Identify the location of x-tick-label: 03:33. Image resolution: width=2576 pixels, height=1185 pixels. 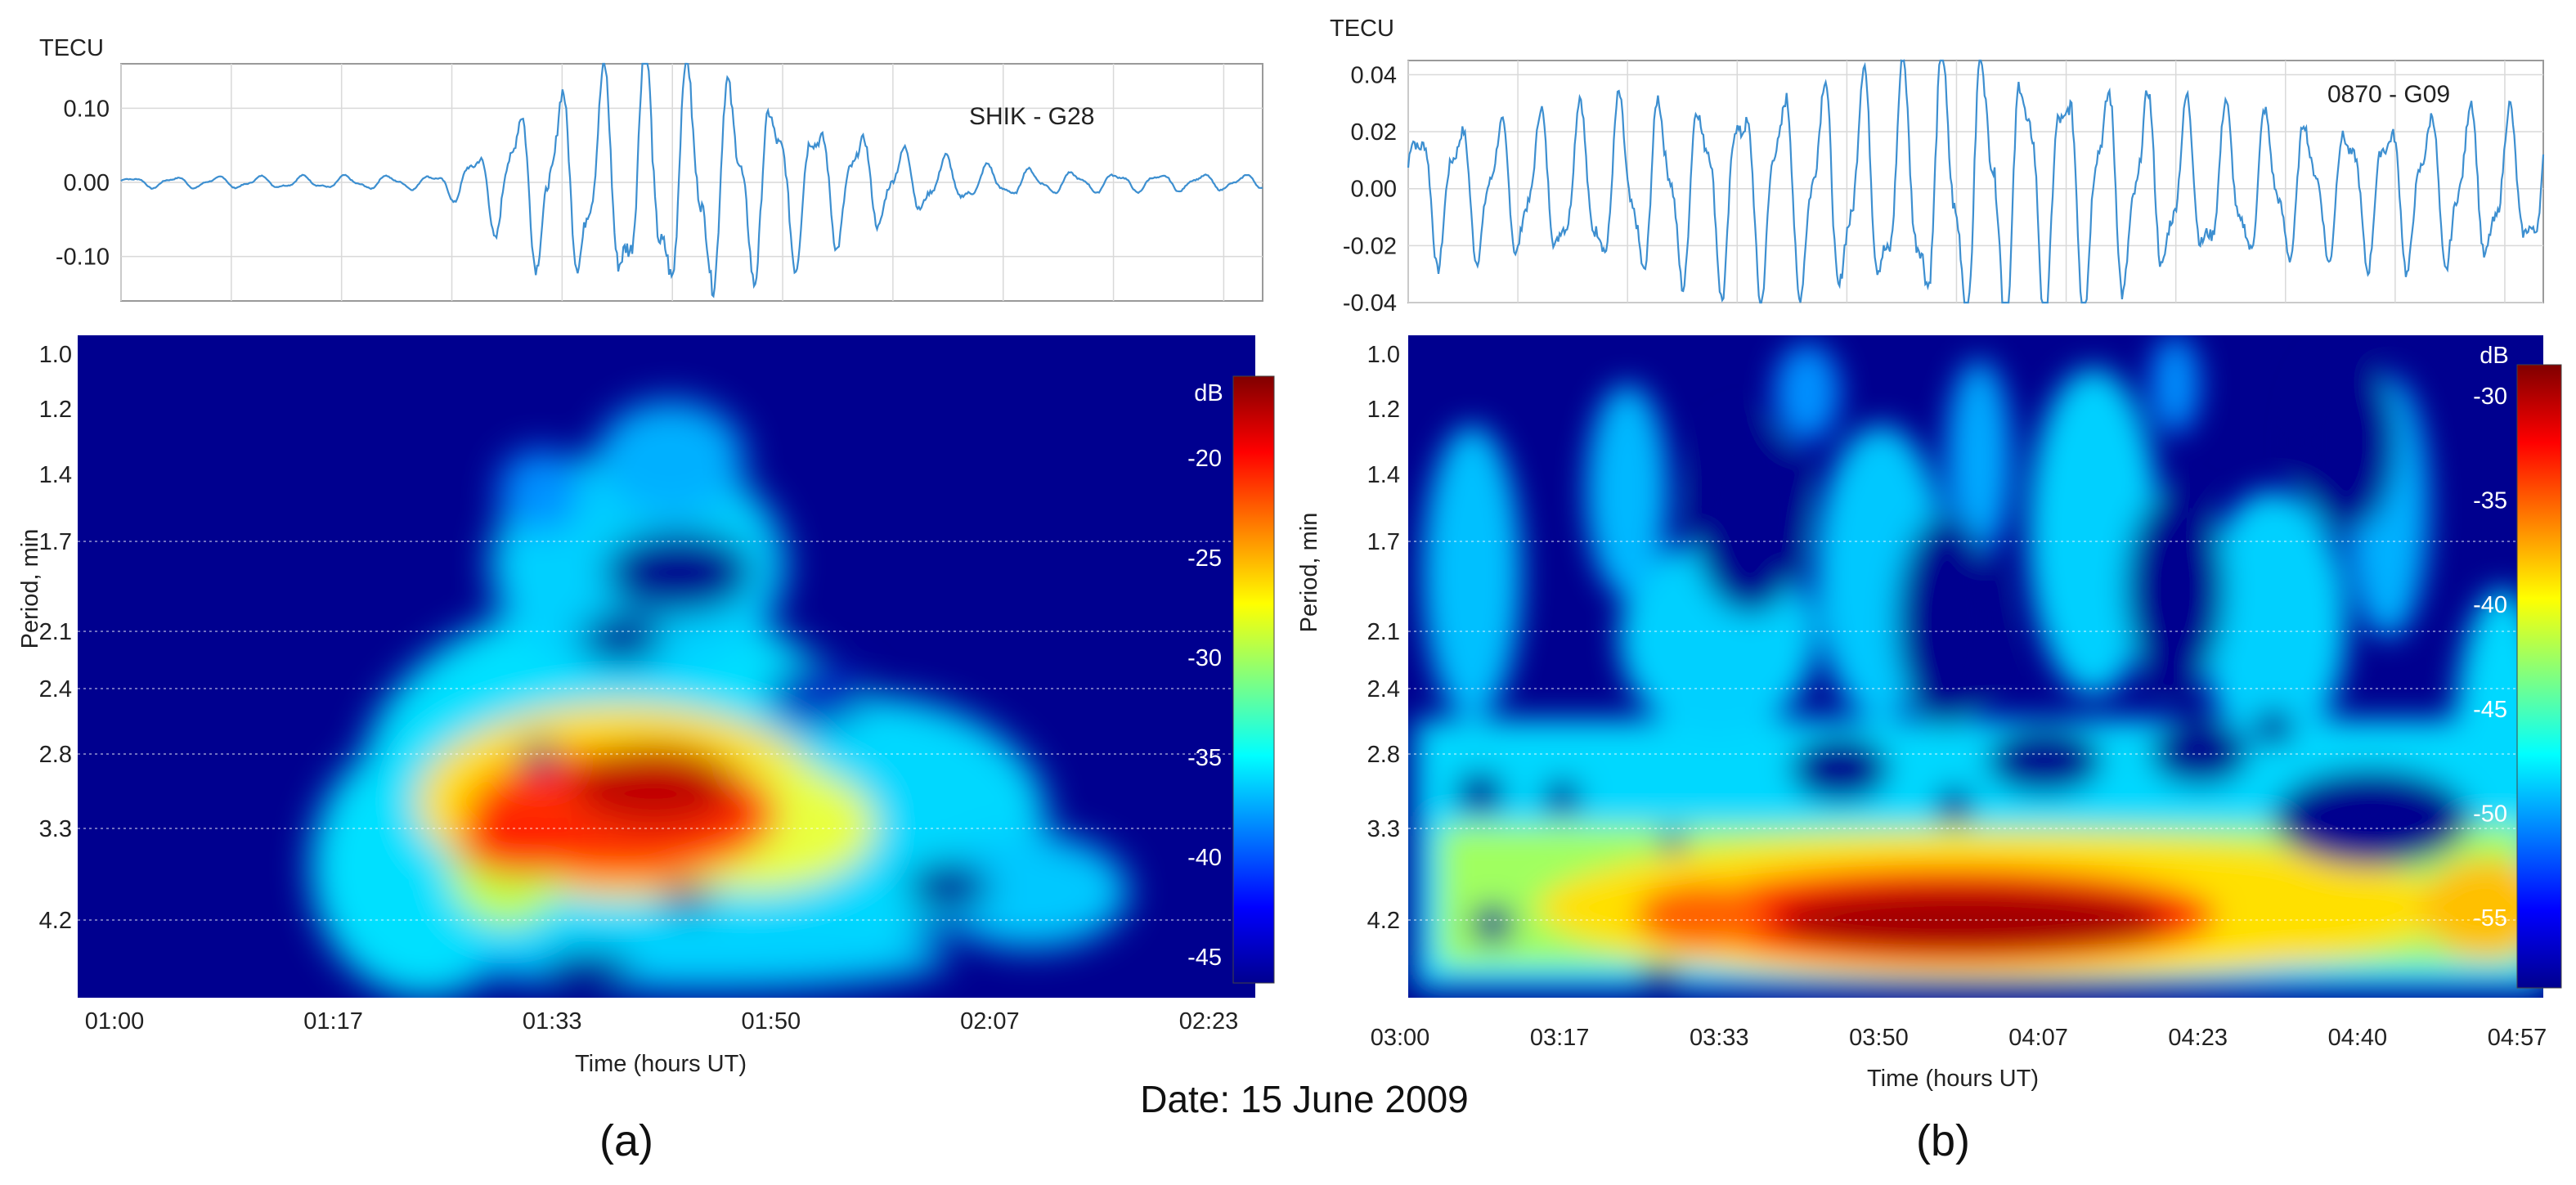
(1719, 1038).